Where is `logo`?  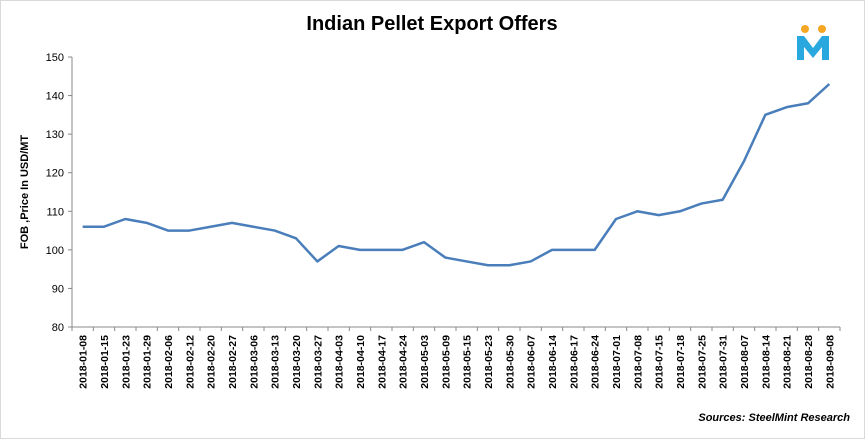
logo is located at coordinates (813, 42).